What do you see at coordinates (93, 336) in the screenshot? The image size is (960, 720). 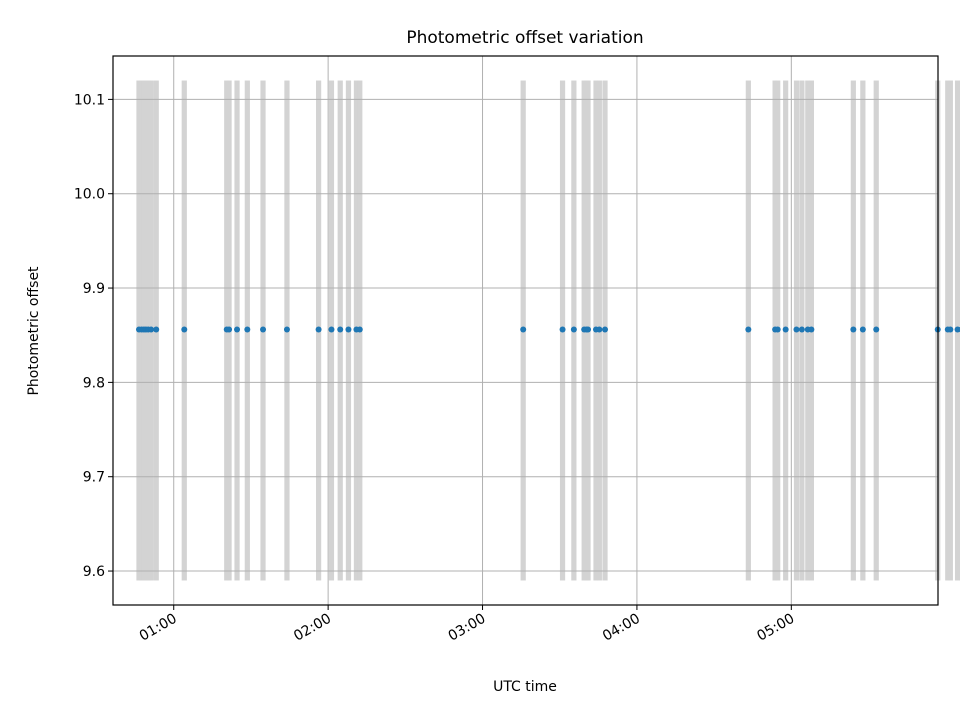 I see `y-axis-ticks: 9.6 9.7 9.8 9.9 10.0 10.1` at bounding box center [93, 336].